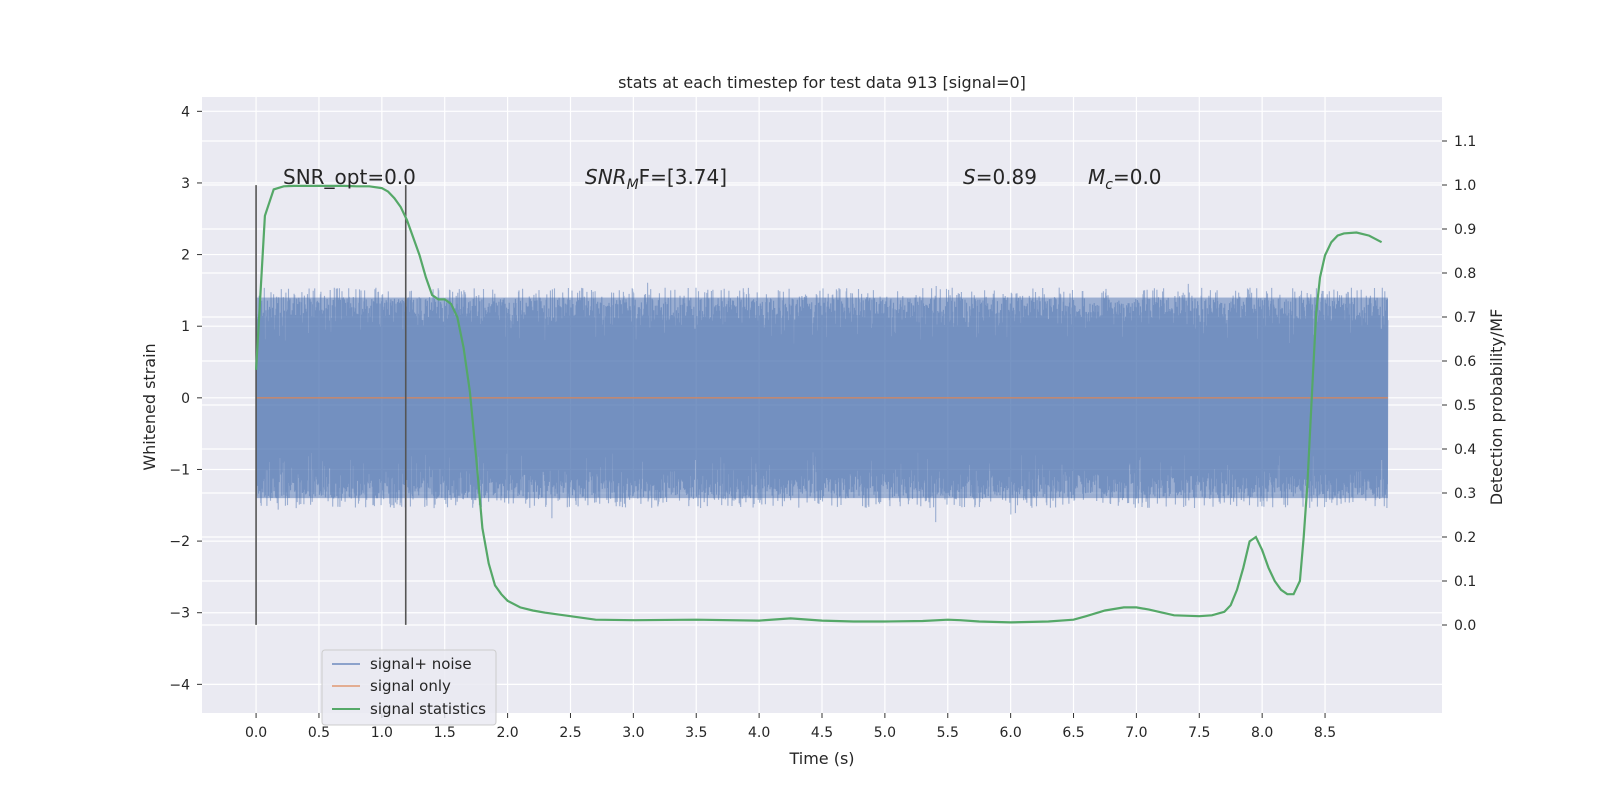  What do you see at coordinates (570, 733) in the screenshot?
I see `x-tick-label: 2.5` at bounding box center [570, 733].